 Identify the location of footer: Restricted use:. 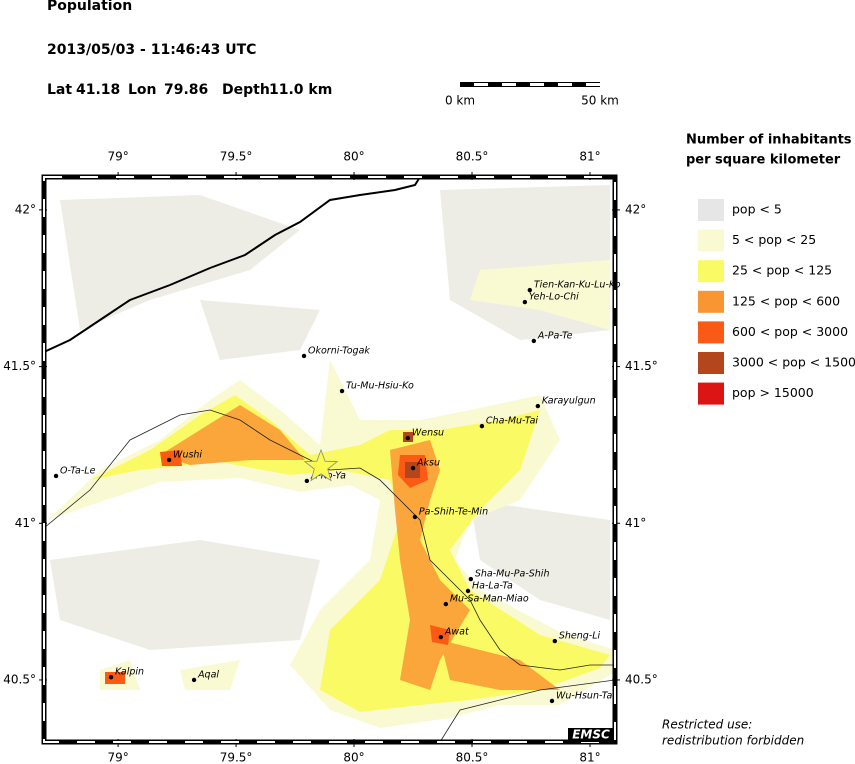
(707, 725).